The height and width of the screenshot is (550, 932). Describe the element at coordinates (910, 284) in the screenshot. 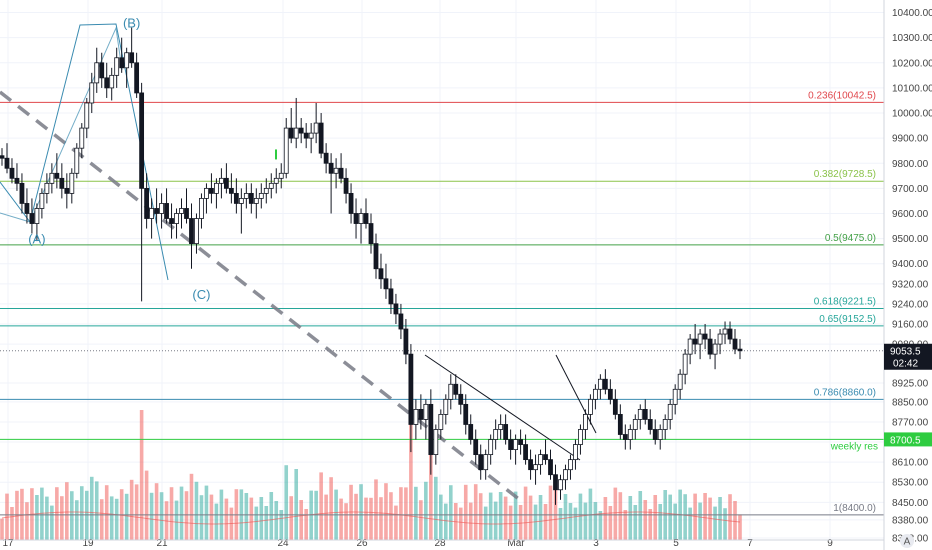

I see `y-tick-label: 9320.00` at that location.